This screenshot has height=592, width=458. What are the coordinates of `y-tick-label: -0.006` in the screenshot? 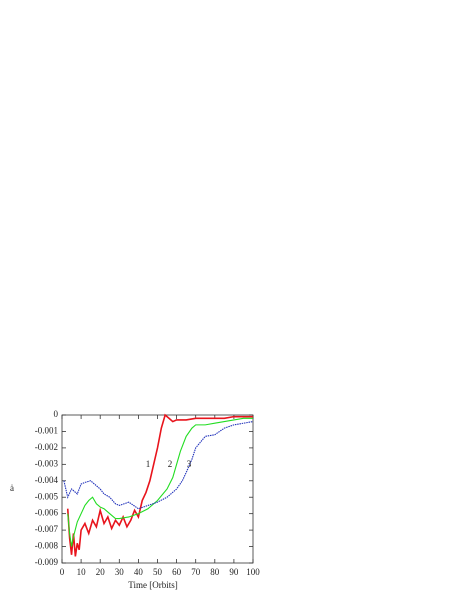 It's located at (47, 513).